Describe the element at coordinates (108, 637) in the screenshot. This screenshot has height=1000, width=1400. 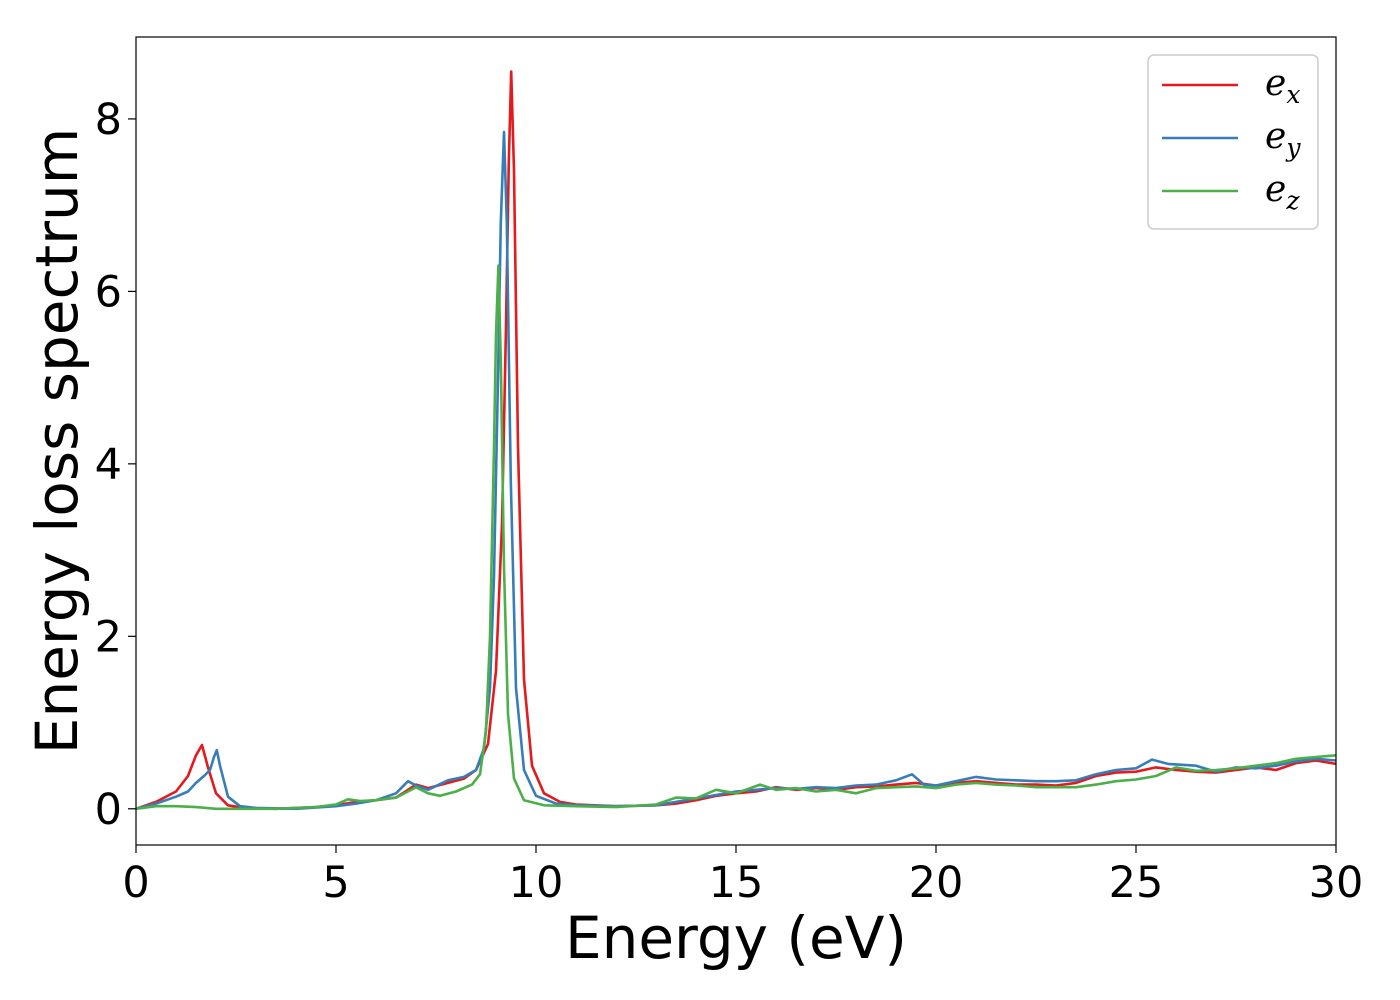
I see `y-tick-label: 2` at that location.